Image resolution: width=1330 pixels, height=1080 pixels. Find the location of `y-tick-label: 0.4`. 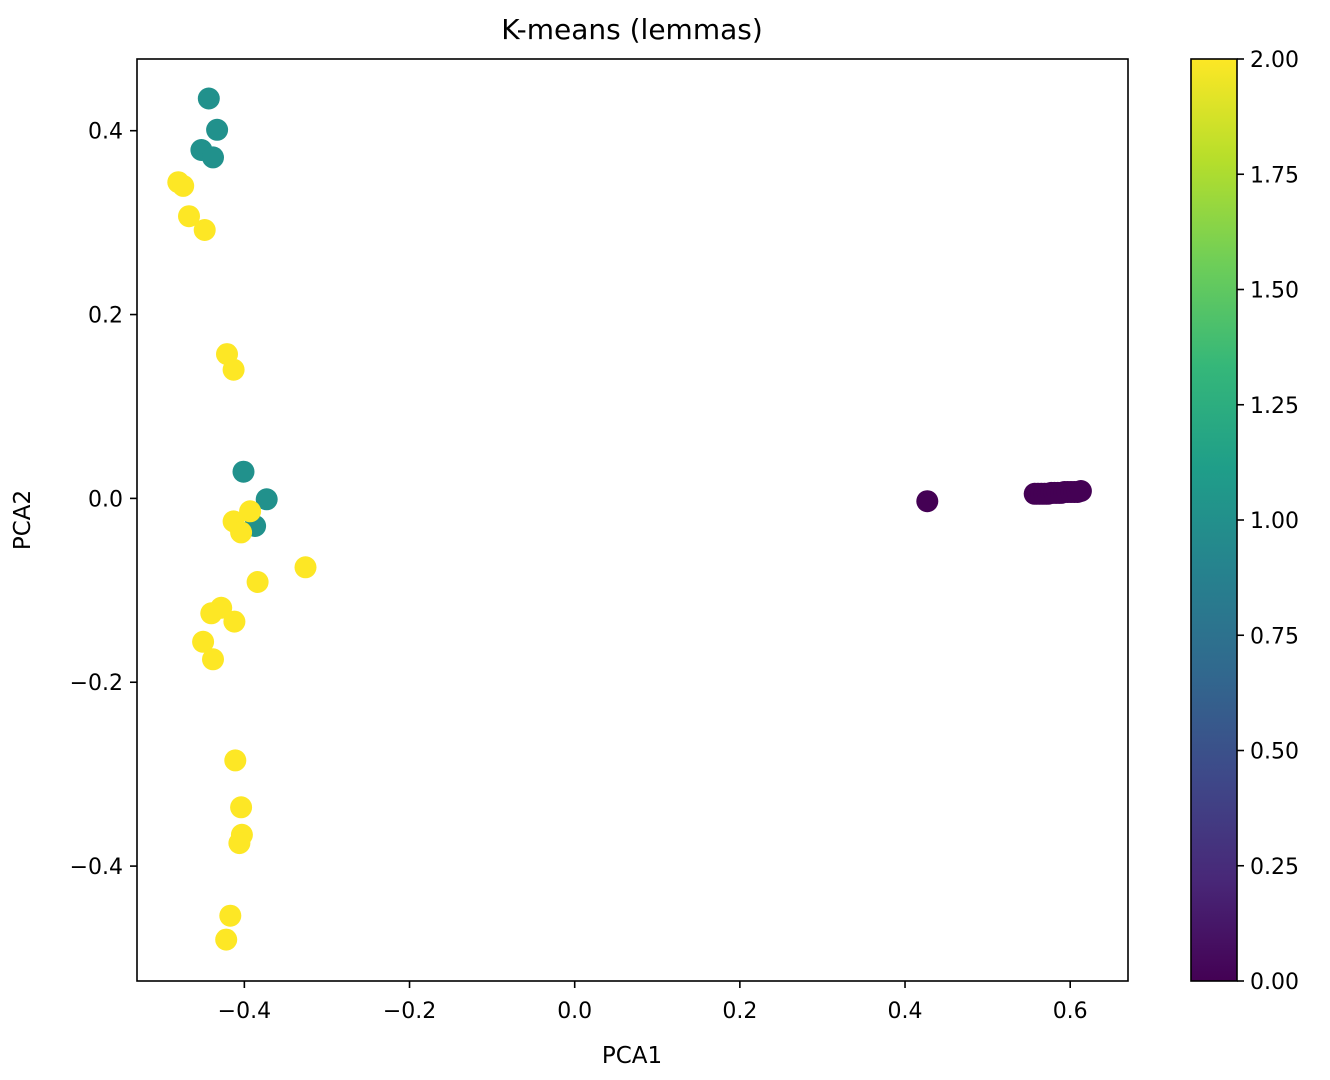

y-tick-label: 0.4 is located at coordinates (105, 132).